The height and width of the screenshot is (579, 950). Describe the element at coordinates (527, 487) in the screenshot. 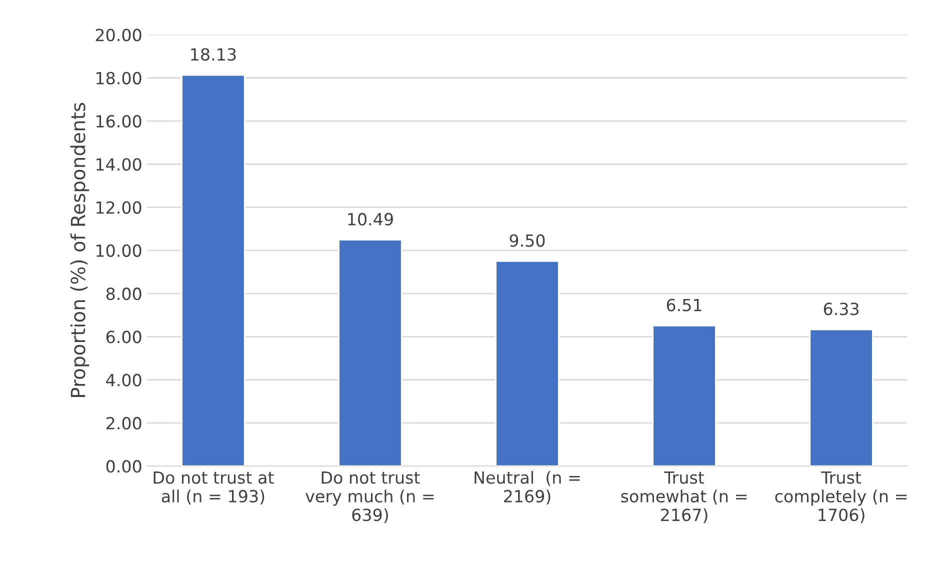

I see `x-tick-label: Neutral (n = 2169)` at that location.